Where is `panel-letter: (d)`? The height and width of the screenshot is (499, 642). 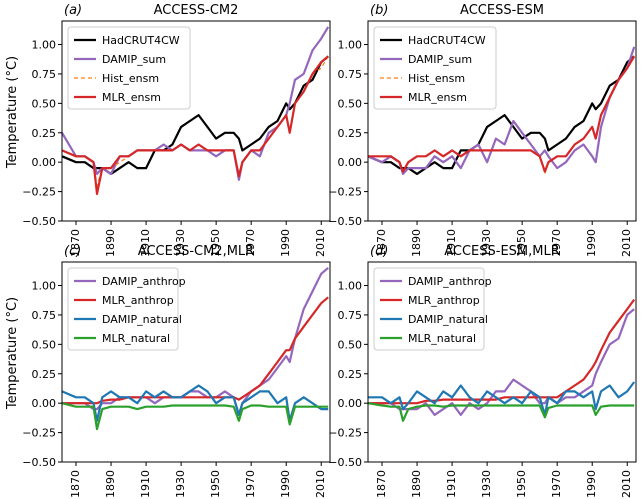
panel-letter: (d) is located at coordinates (379, 251).